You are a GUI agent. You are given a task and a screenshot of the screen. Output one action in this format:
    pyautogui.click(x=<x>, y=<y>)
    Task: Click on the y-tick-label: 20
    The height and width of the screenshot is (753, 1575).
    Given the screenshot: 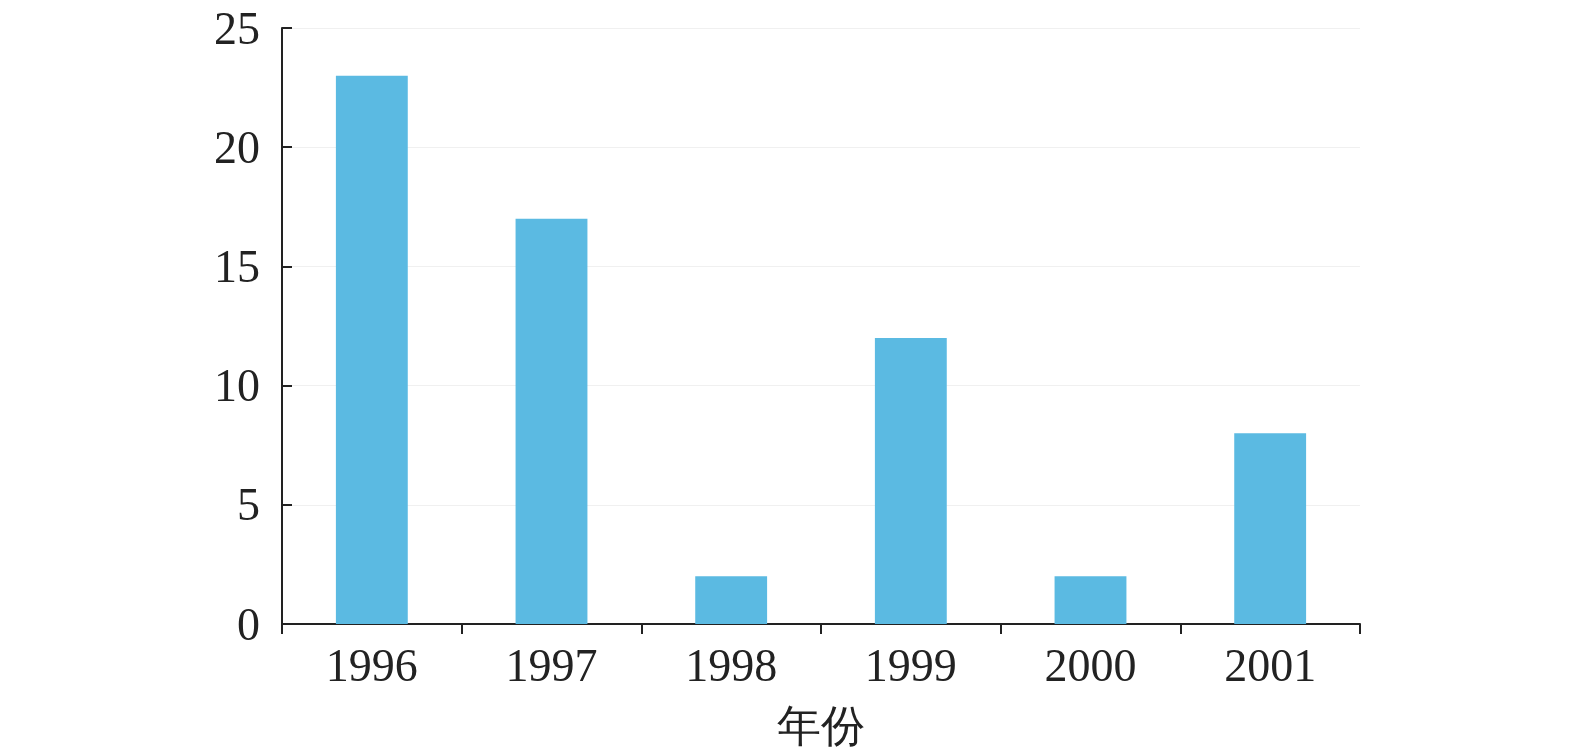 What is the action you would take?
    pyautogui.click(x=237, y=147)
    